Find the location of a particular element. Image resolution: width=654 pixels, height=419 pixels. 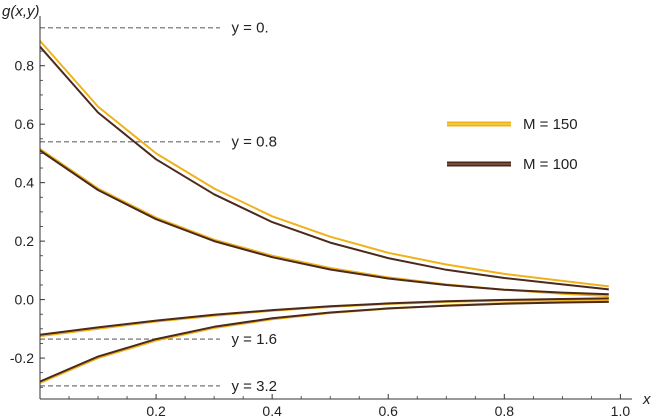

x-tick-label: 1.0 is located at coordinates (621, 411).